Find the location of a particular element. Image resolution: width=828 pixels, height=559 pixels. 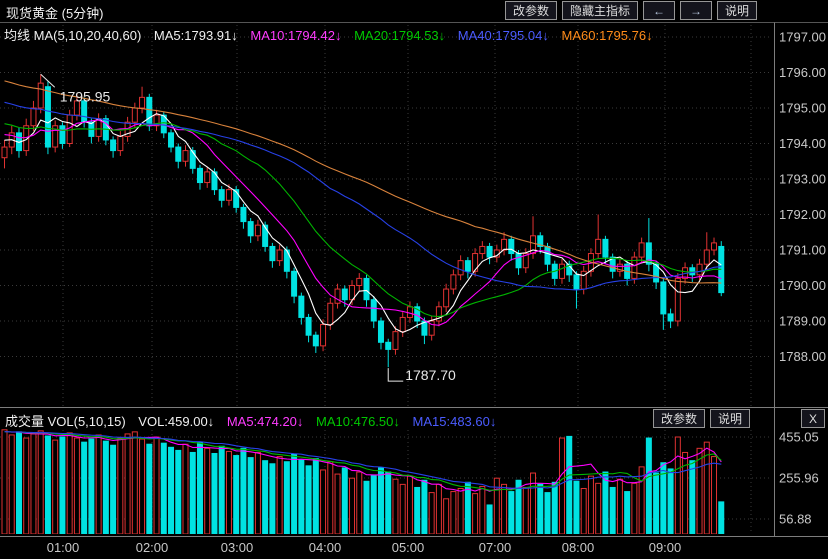

vol-params-label: 成交量 VOL(5,10,15) is located at coordinates (65, 421).